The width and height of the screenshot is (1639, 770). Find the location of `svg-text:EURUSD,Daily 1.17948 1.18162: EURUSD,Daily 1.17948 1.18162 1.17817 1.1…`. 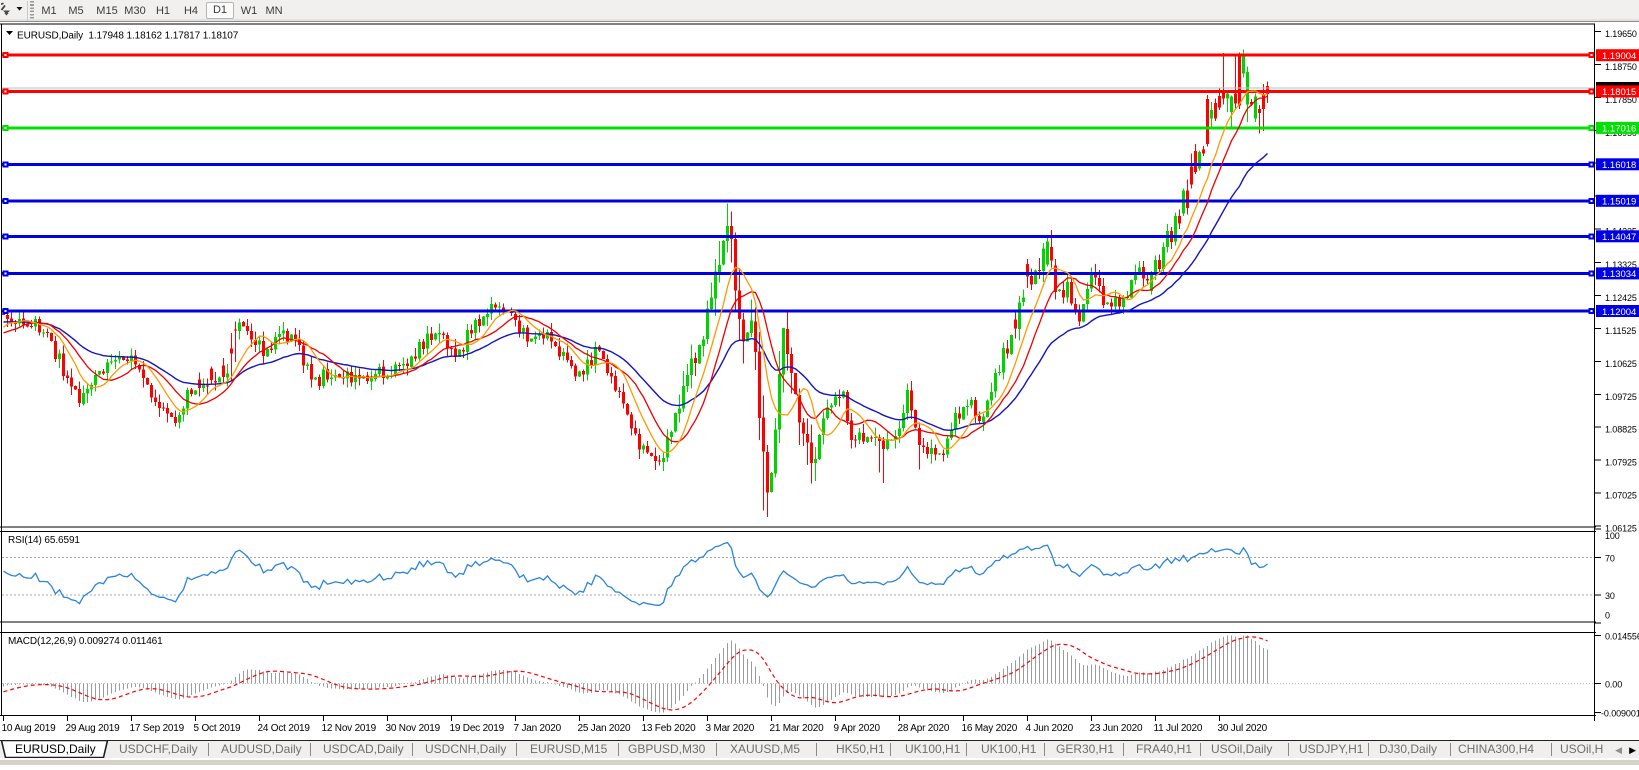

svg-text:EURUSD,Daily 1.17948 1.18162: EURUSD,Daily 1.17948 1.18162 1.17817 1.1… is located at coordinates (128, 36).